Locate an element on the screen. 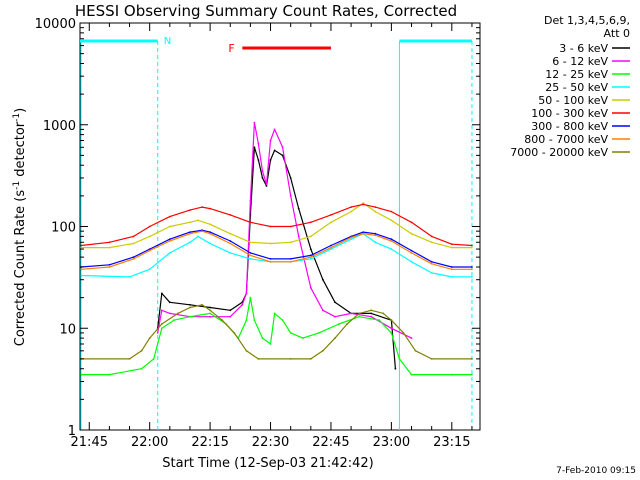 The image size is (640, 480). series-line-800-7000-kev is located at coordinates (276, 250).